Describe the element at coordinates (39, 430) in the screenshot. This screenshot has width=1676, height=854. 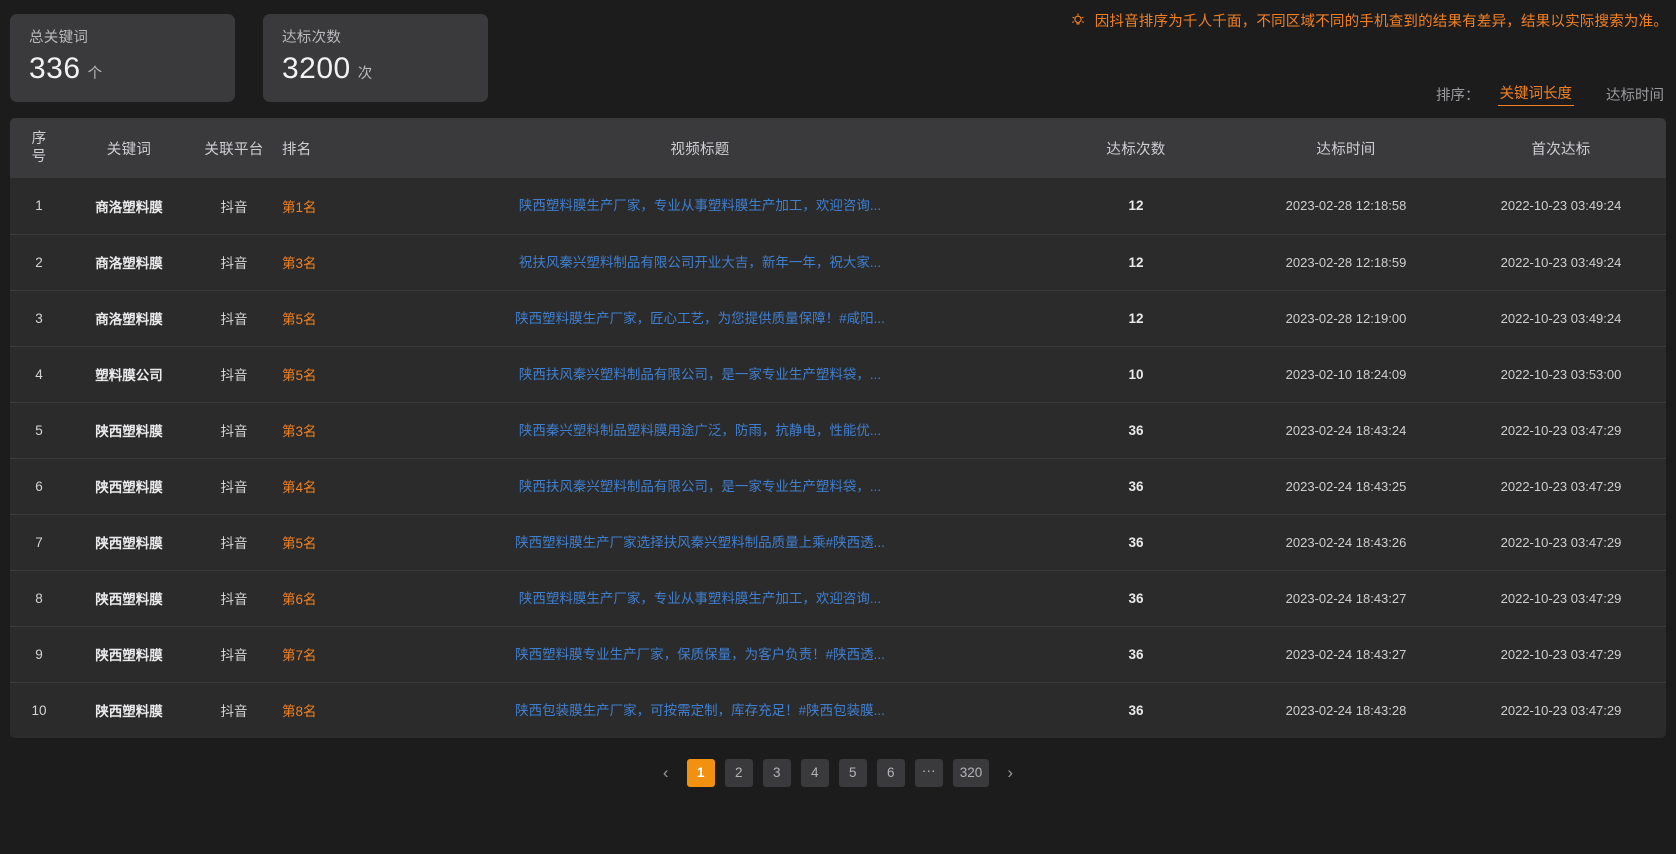
I see `cell-index: 5` at that location.